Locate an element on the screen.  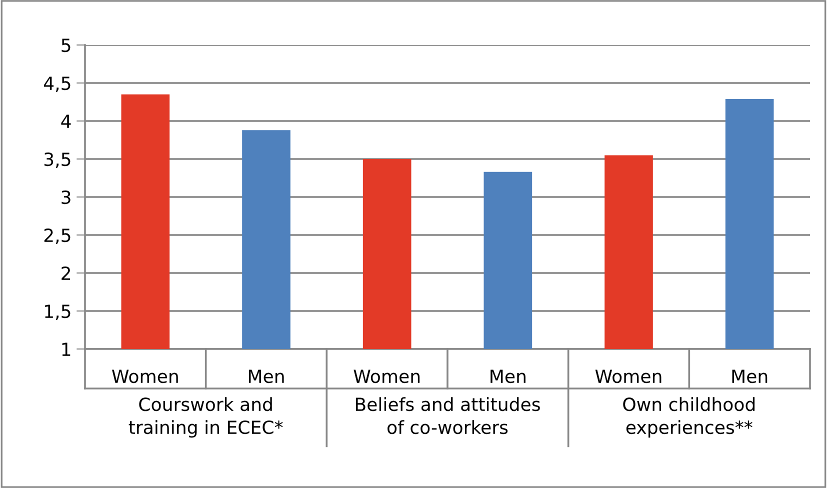
y-tick-label: 4 is located at coordinates (66, 121).